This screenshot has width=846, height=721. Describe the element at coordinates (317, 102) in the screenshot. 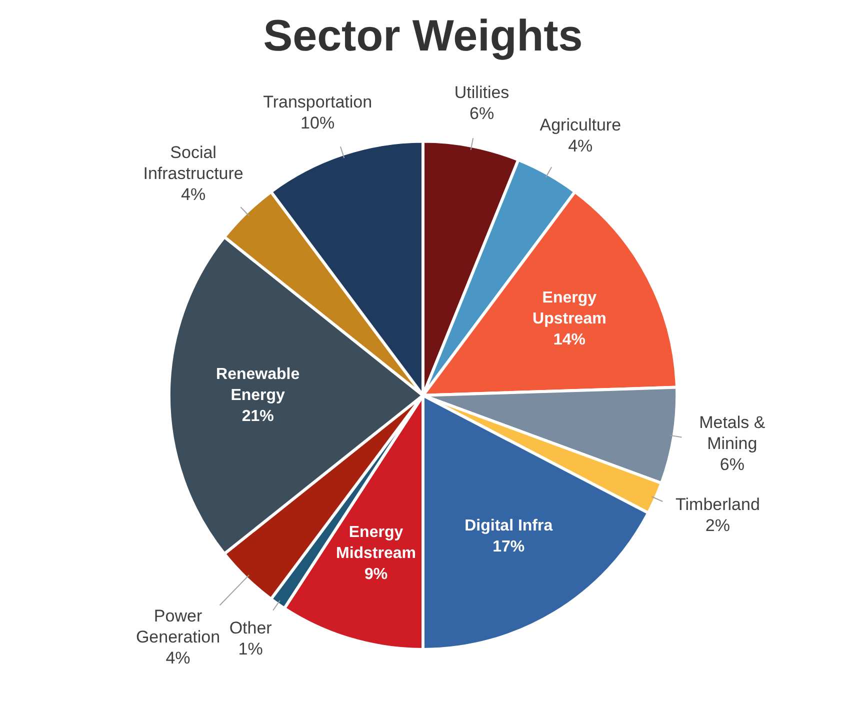

I see `slice-label: Transportation` at that location.